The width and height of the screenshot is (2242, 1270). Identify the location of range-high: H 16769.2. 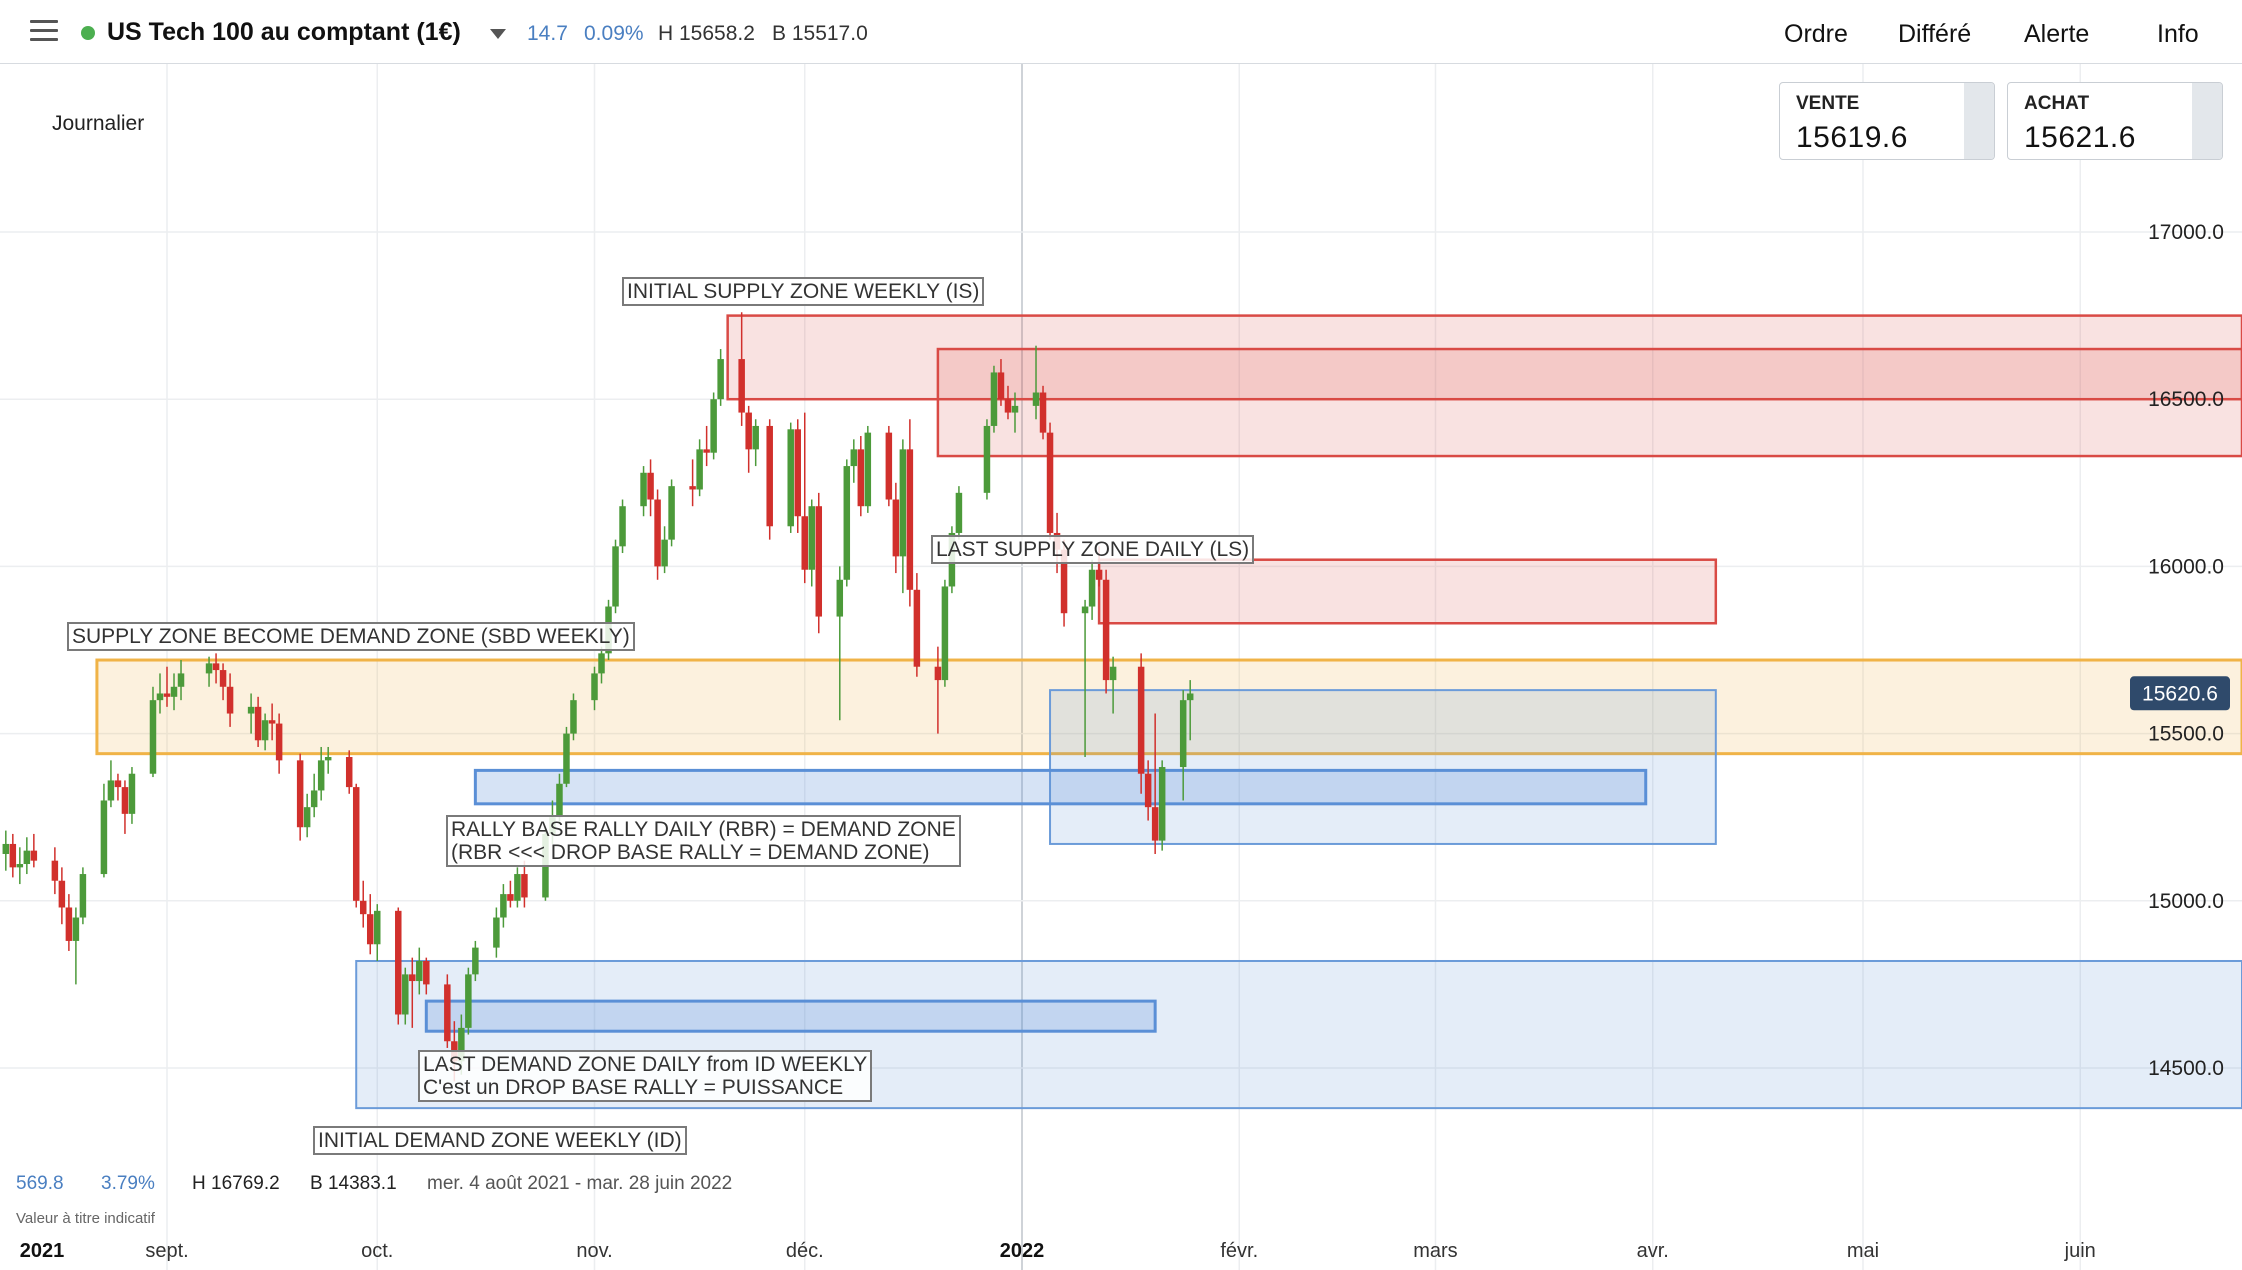
(236, 1183).